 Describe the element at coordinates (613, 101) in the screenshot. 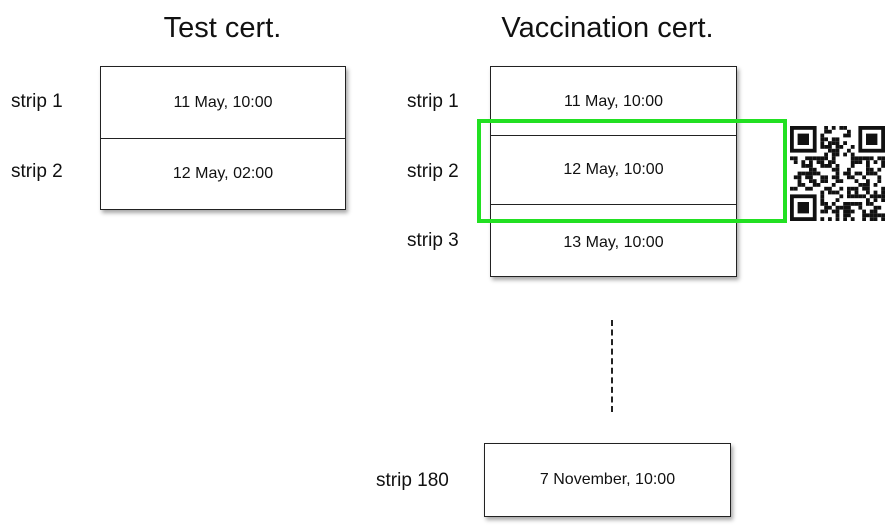

I see `vacc-strip-1-date: 11 May, 10:00` at that location.